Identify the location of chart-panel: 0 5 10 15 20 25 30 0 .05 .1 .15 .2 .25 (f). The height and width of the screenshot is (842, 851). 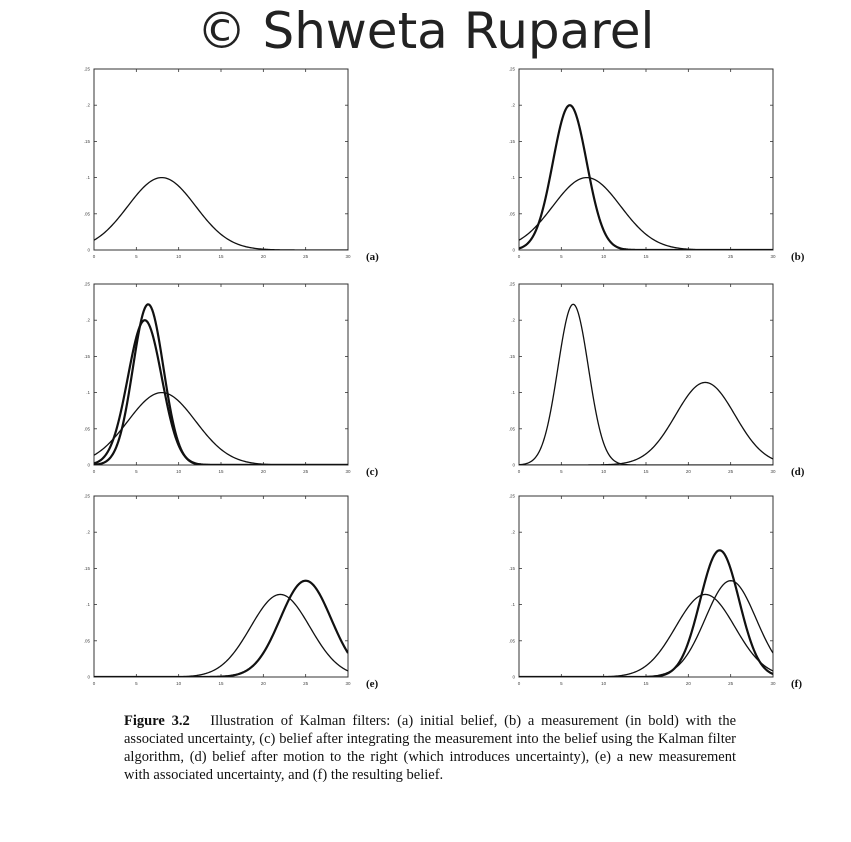
(656, 592).